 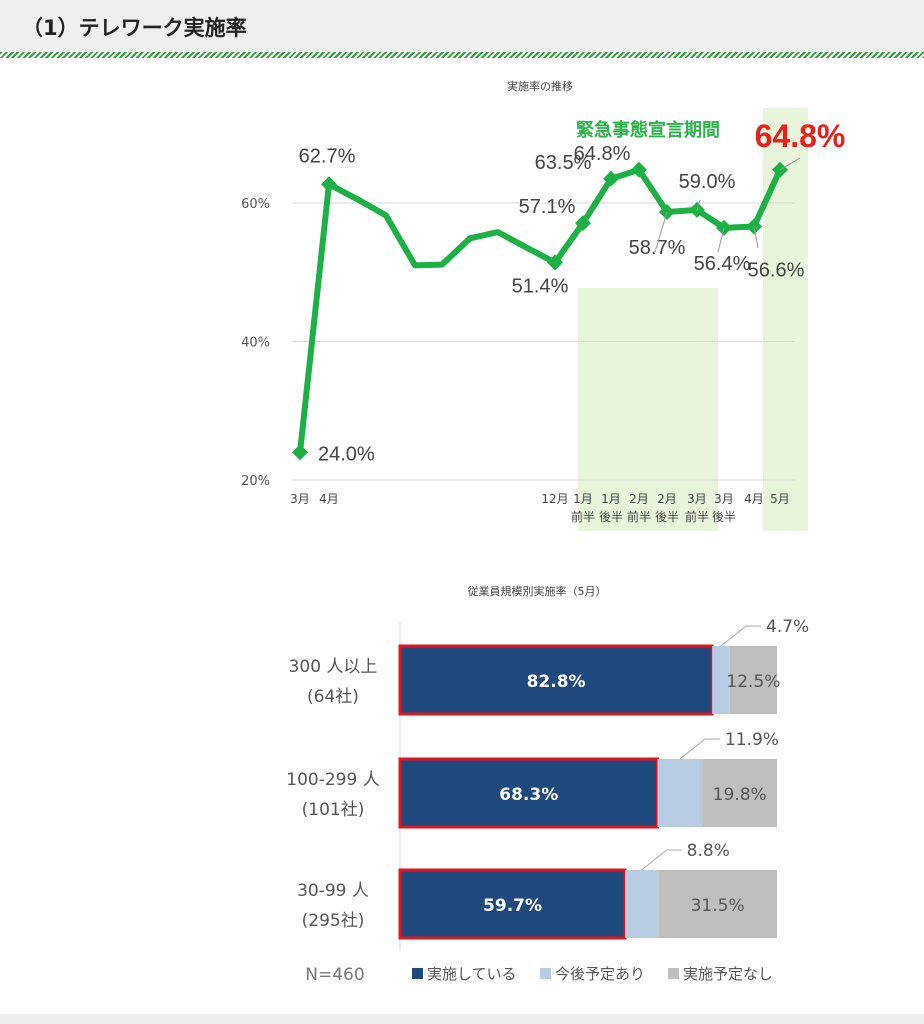 I want to click on bar-value-label: 82.8%, so click(x=556, y=682).